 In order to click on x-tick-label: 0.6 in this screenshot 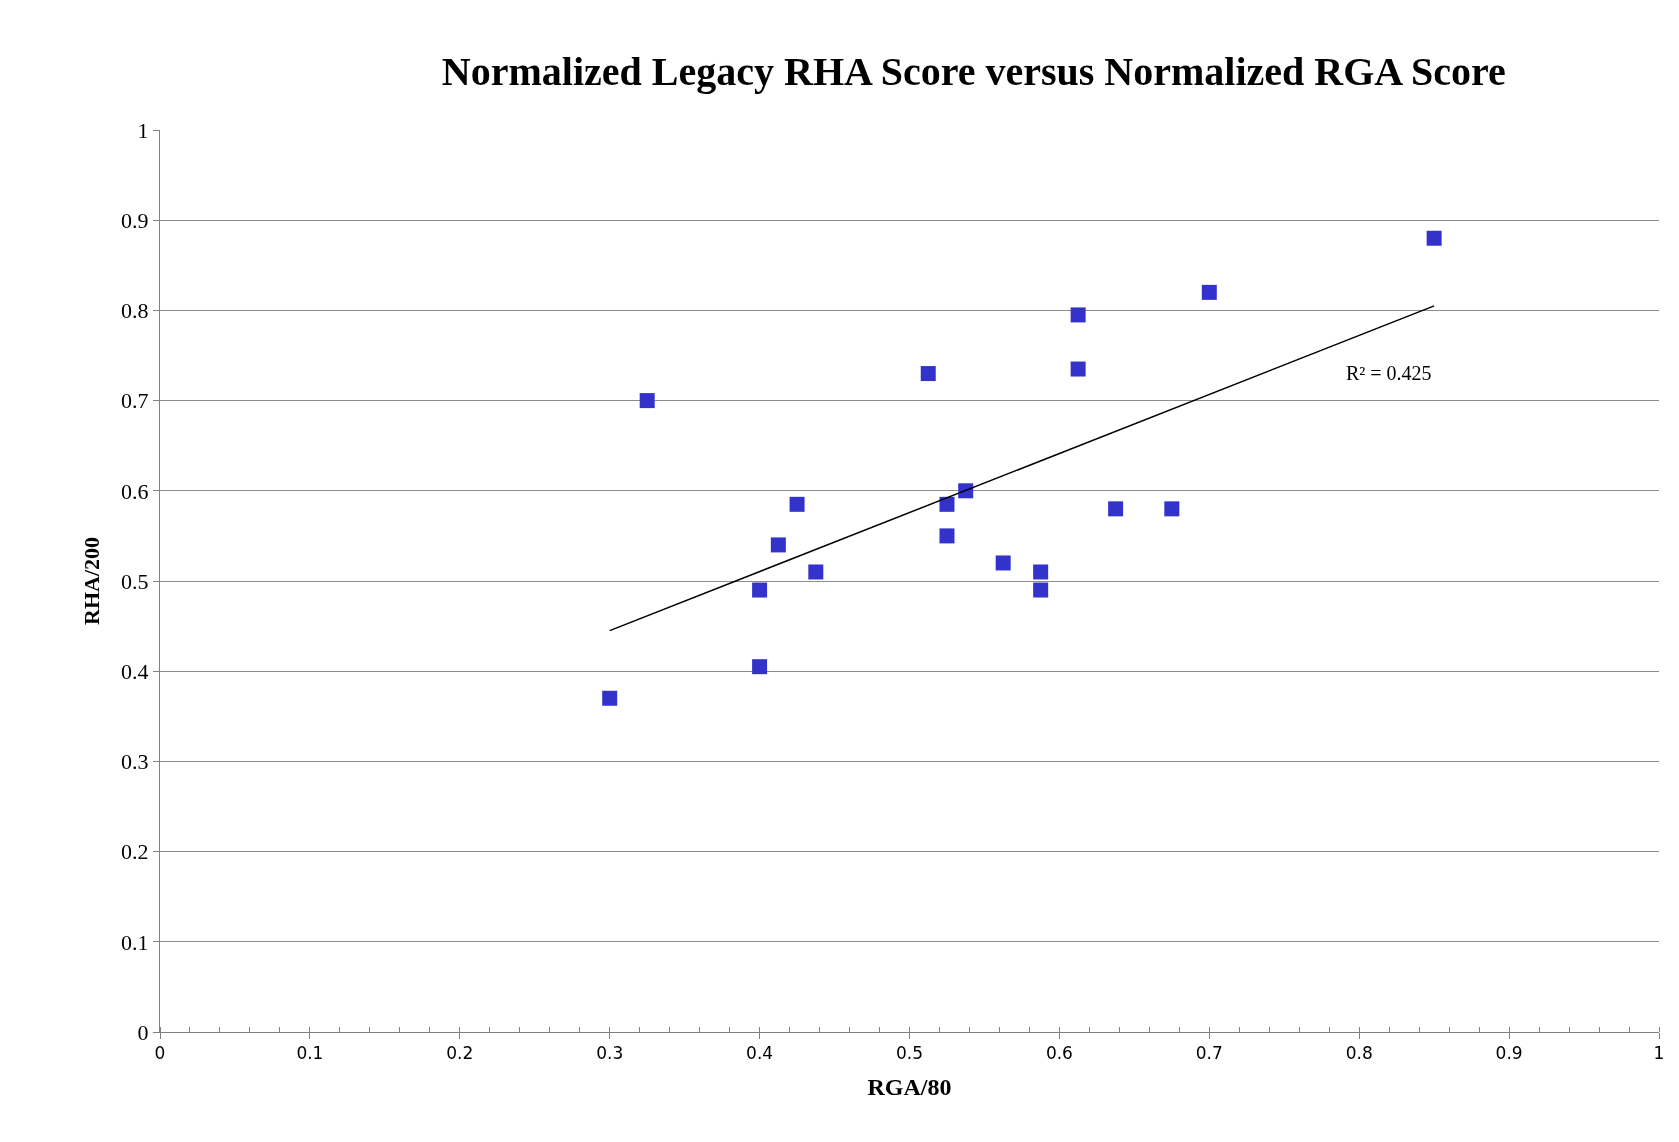, I will do `click(1059, 1053)`.